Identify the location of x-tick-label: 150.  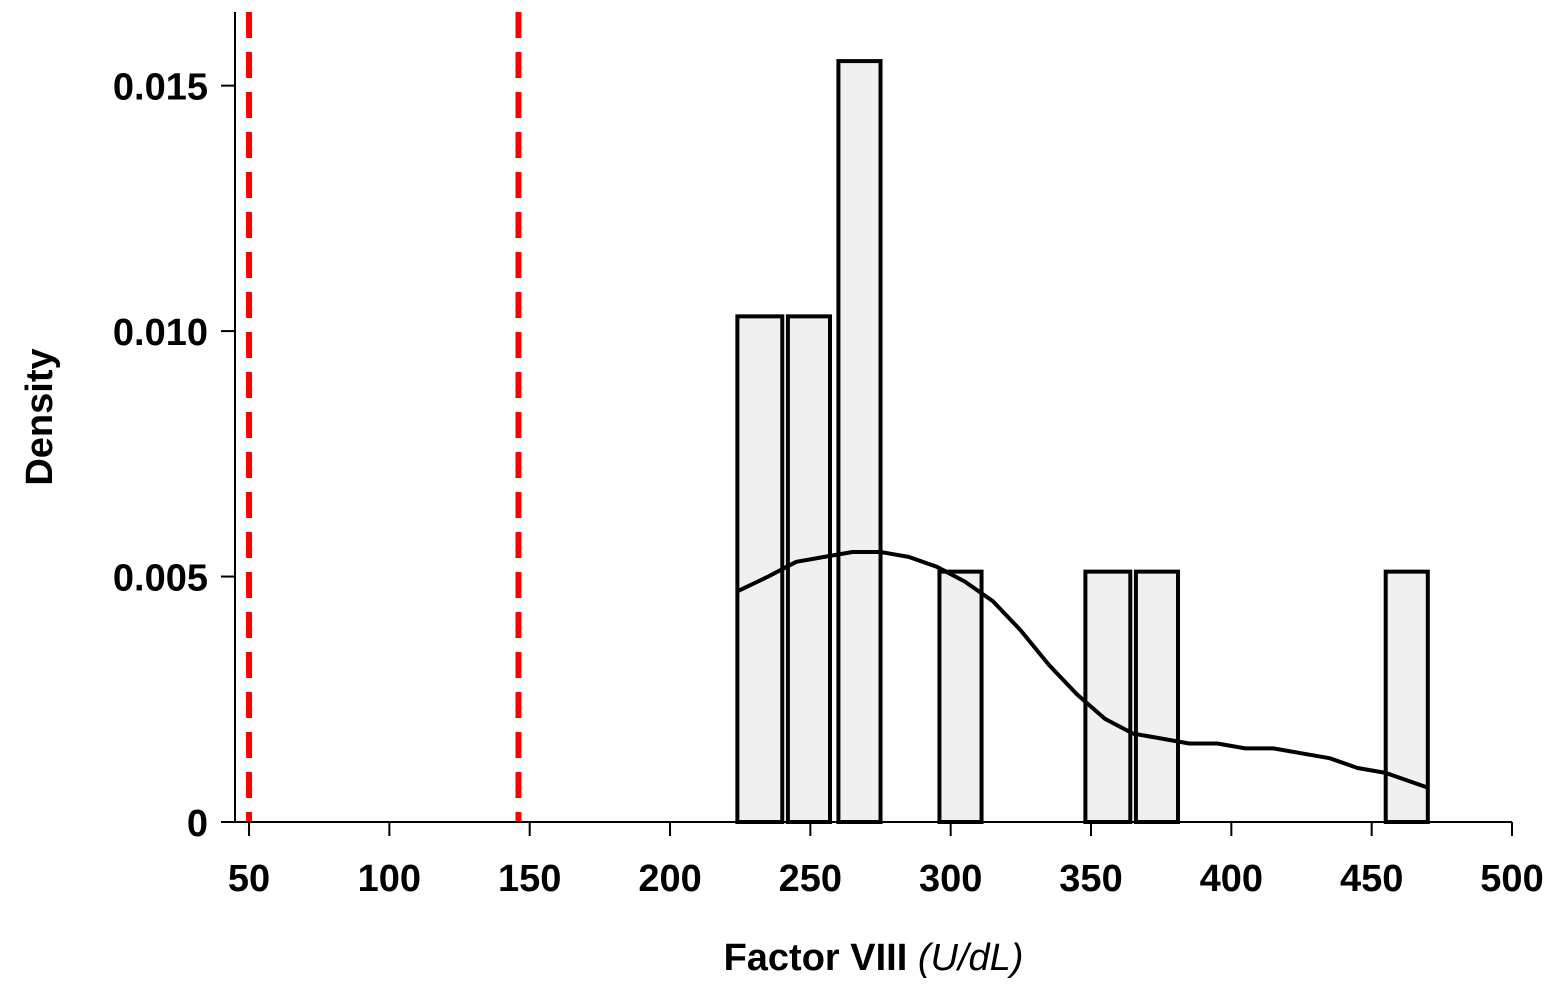
(529, 879).